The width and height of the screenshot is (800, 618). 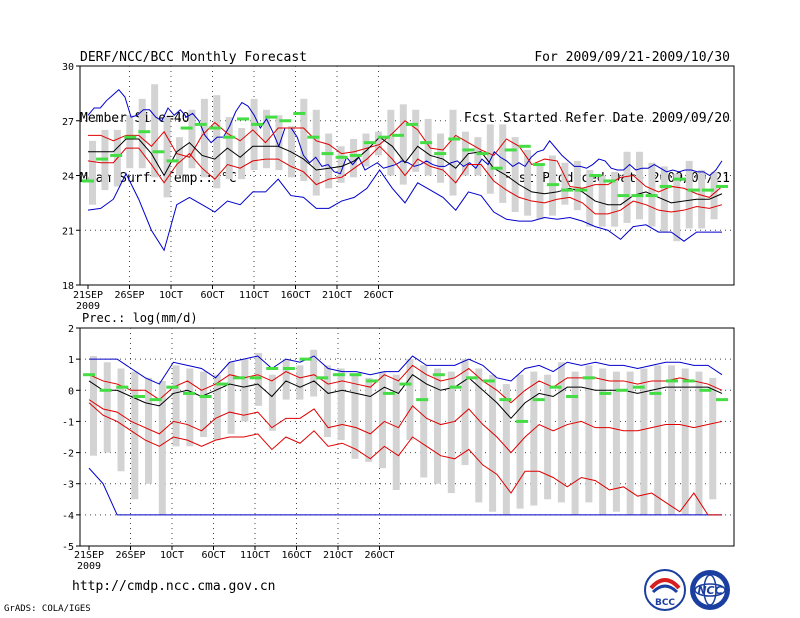 I want to click on panel-0-lower-line, so click(x=405, y=180).